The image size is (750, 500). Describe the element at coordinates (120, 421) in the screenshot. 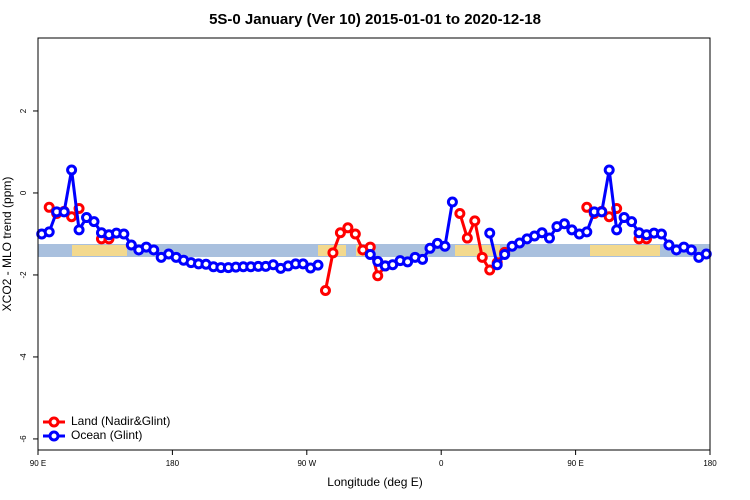

I see `legend-label: Land (Nadir&Glint)` at that location.